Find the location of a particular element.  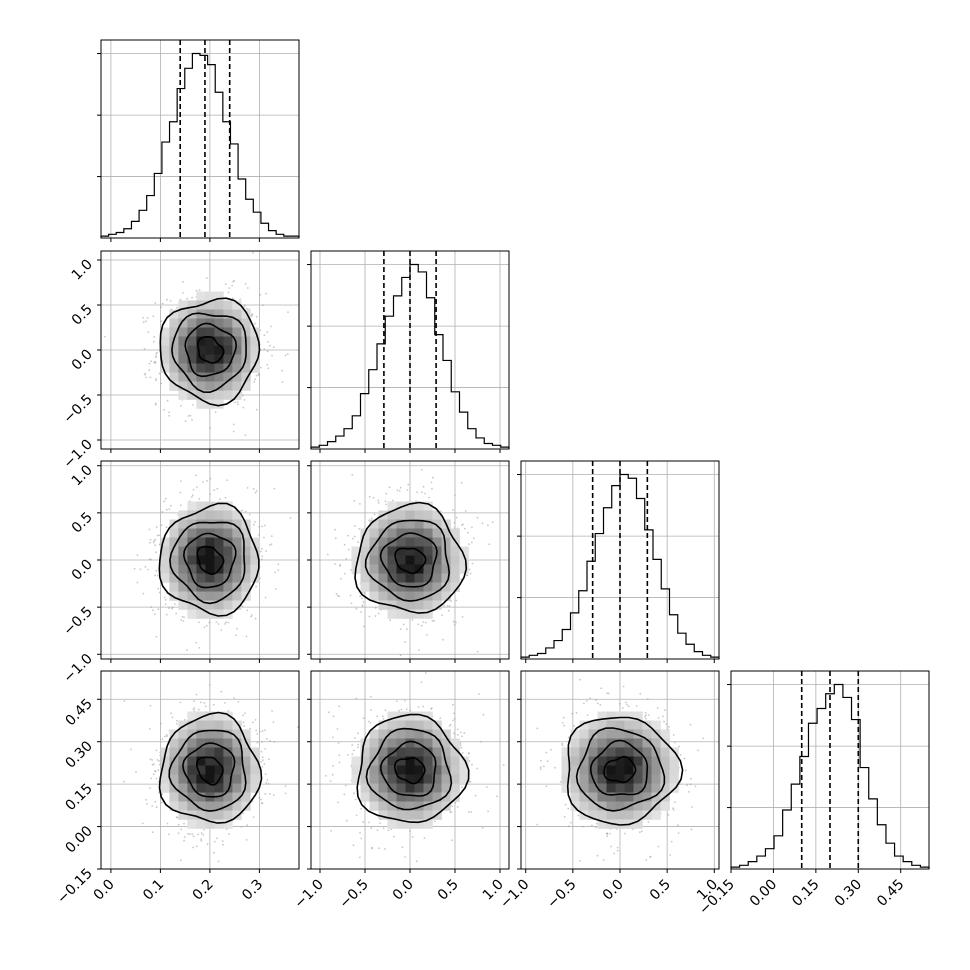

y-tick-label: 0.5 is located at coordinates (82, 315).